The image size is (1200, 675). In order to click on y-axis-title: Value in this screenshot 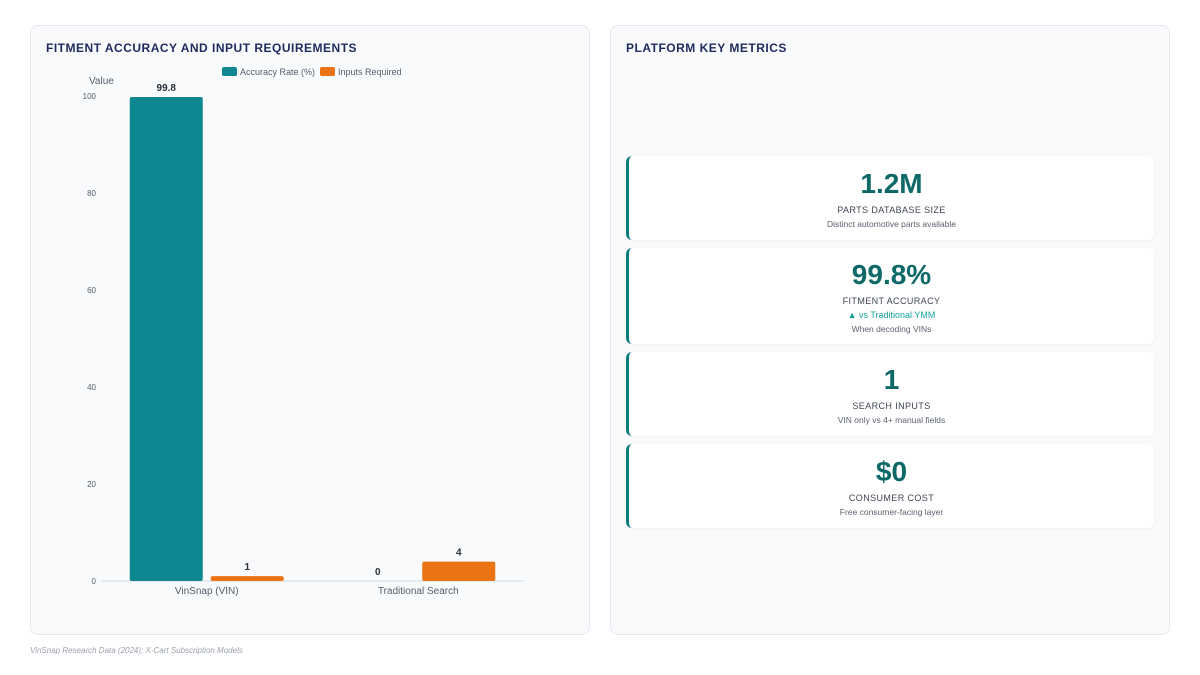, I will do `click(101, 81)`.